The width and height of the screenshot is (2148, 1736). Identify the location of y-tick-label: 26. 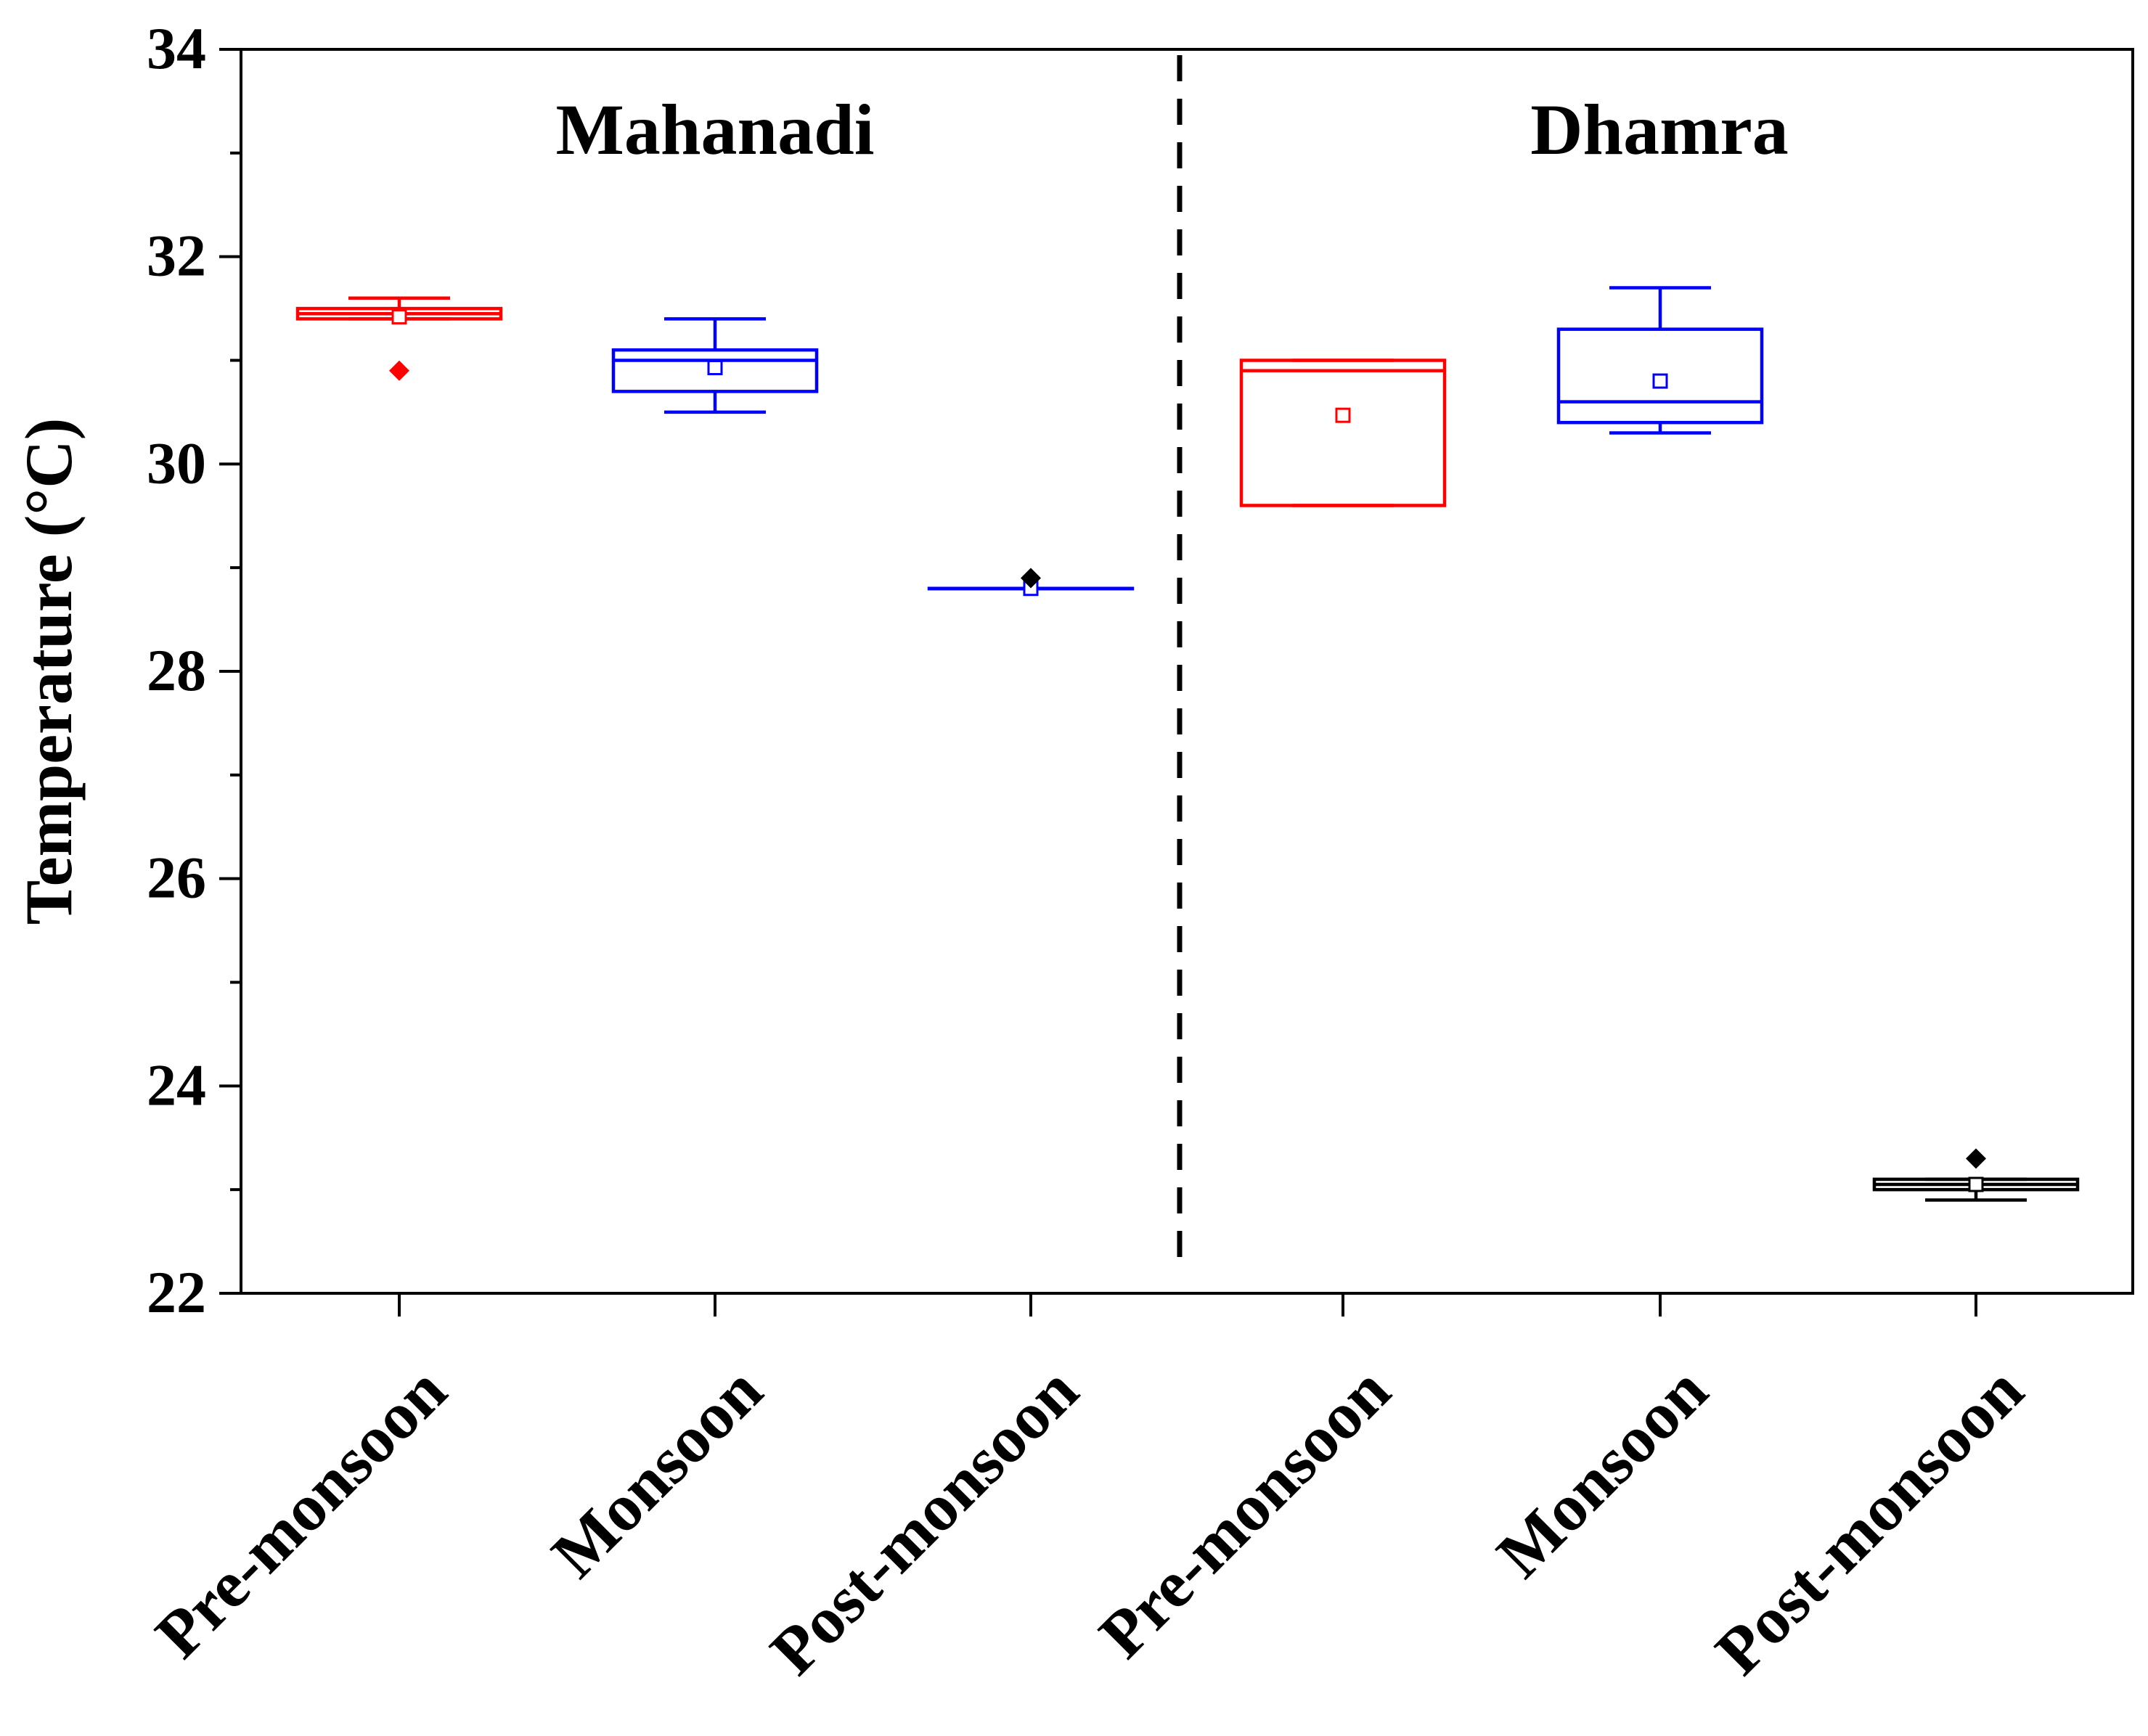
(176, 878).